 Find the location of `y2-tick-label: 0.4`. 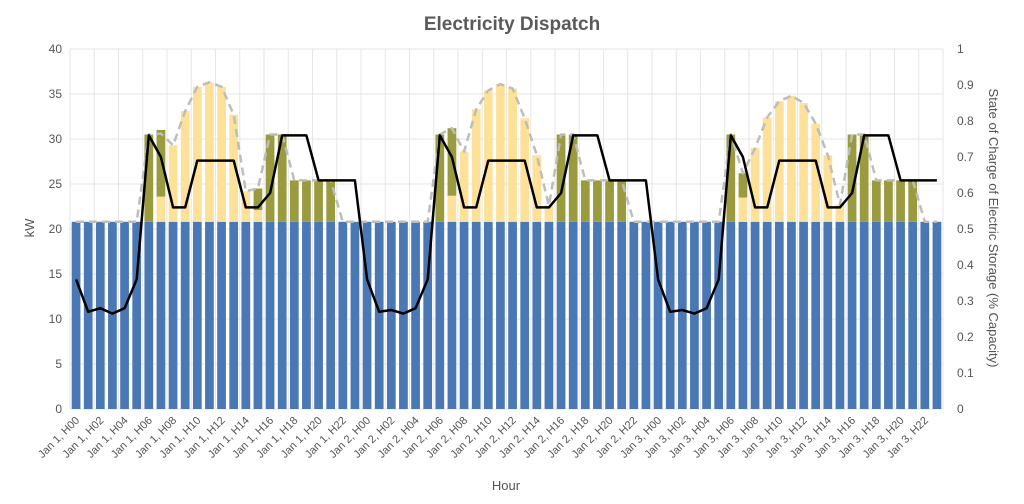

y2-tick-label: 0.4 is located at coordinates (965, 265).